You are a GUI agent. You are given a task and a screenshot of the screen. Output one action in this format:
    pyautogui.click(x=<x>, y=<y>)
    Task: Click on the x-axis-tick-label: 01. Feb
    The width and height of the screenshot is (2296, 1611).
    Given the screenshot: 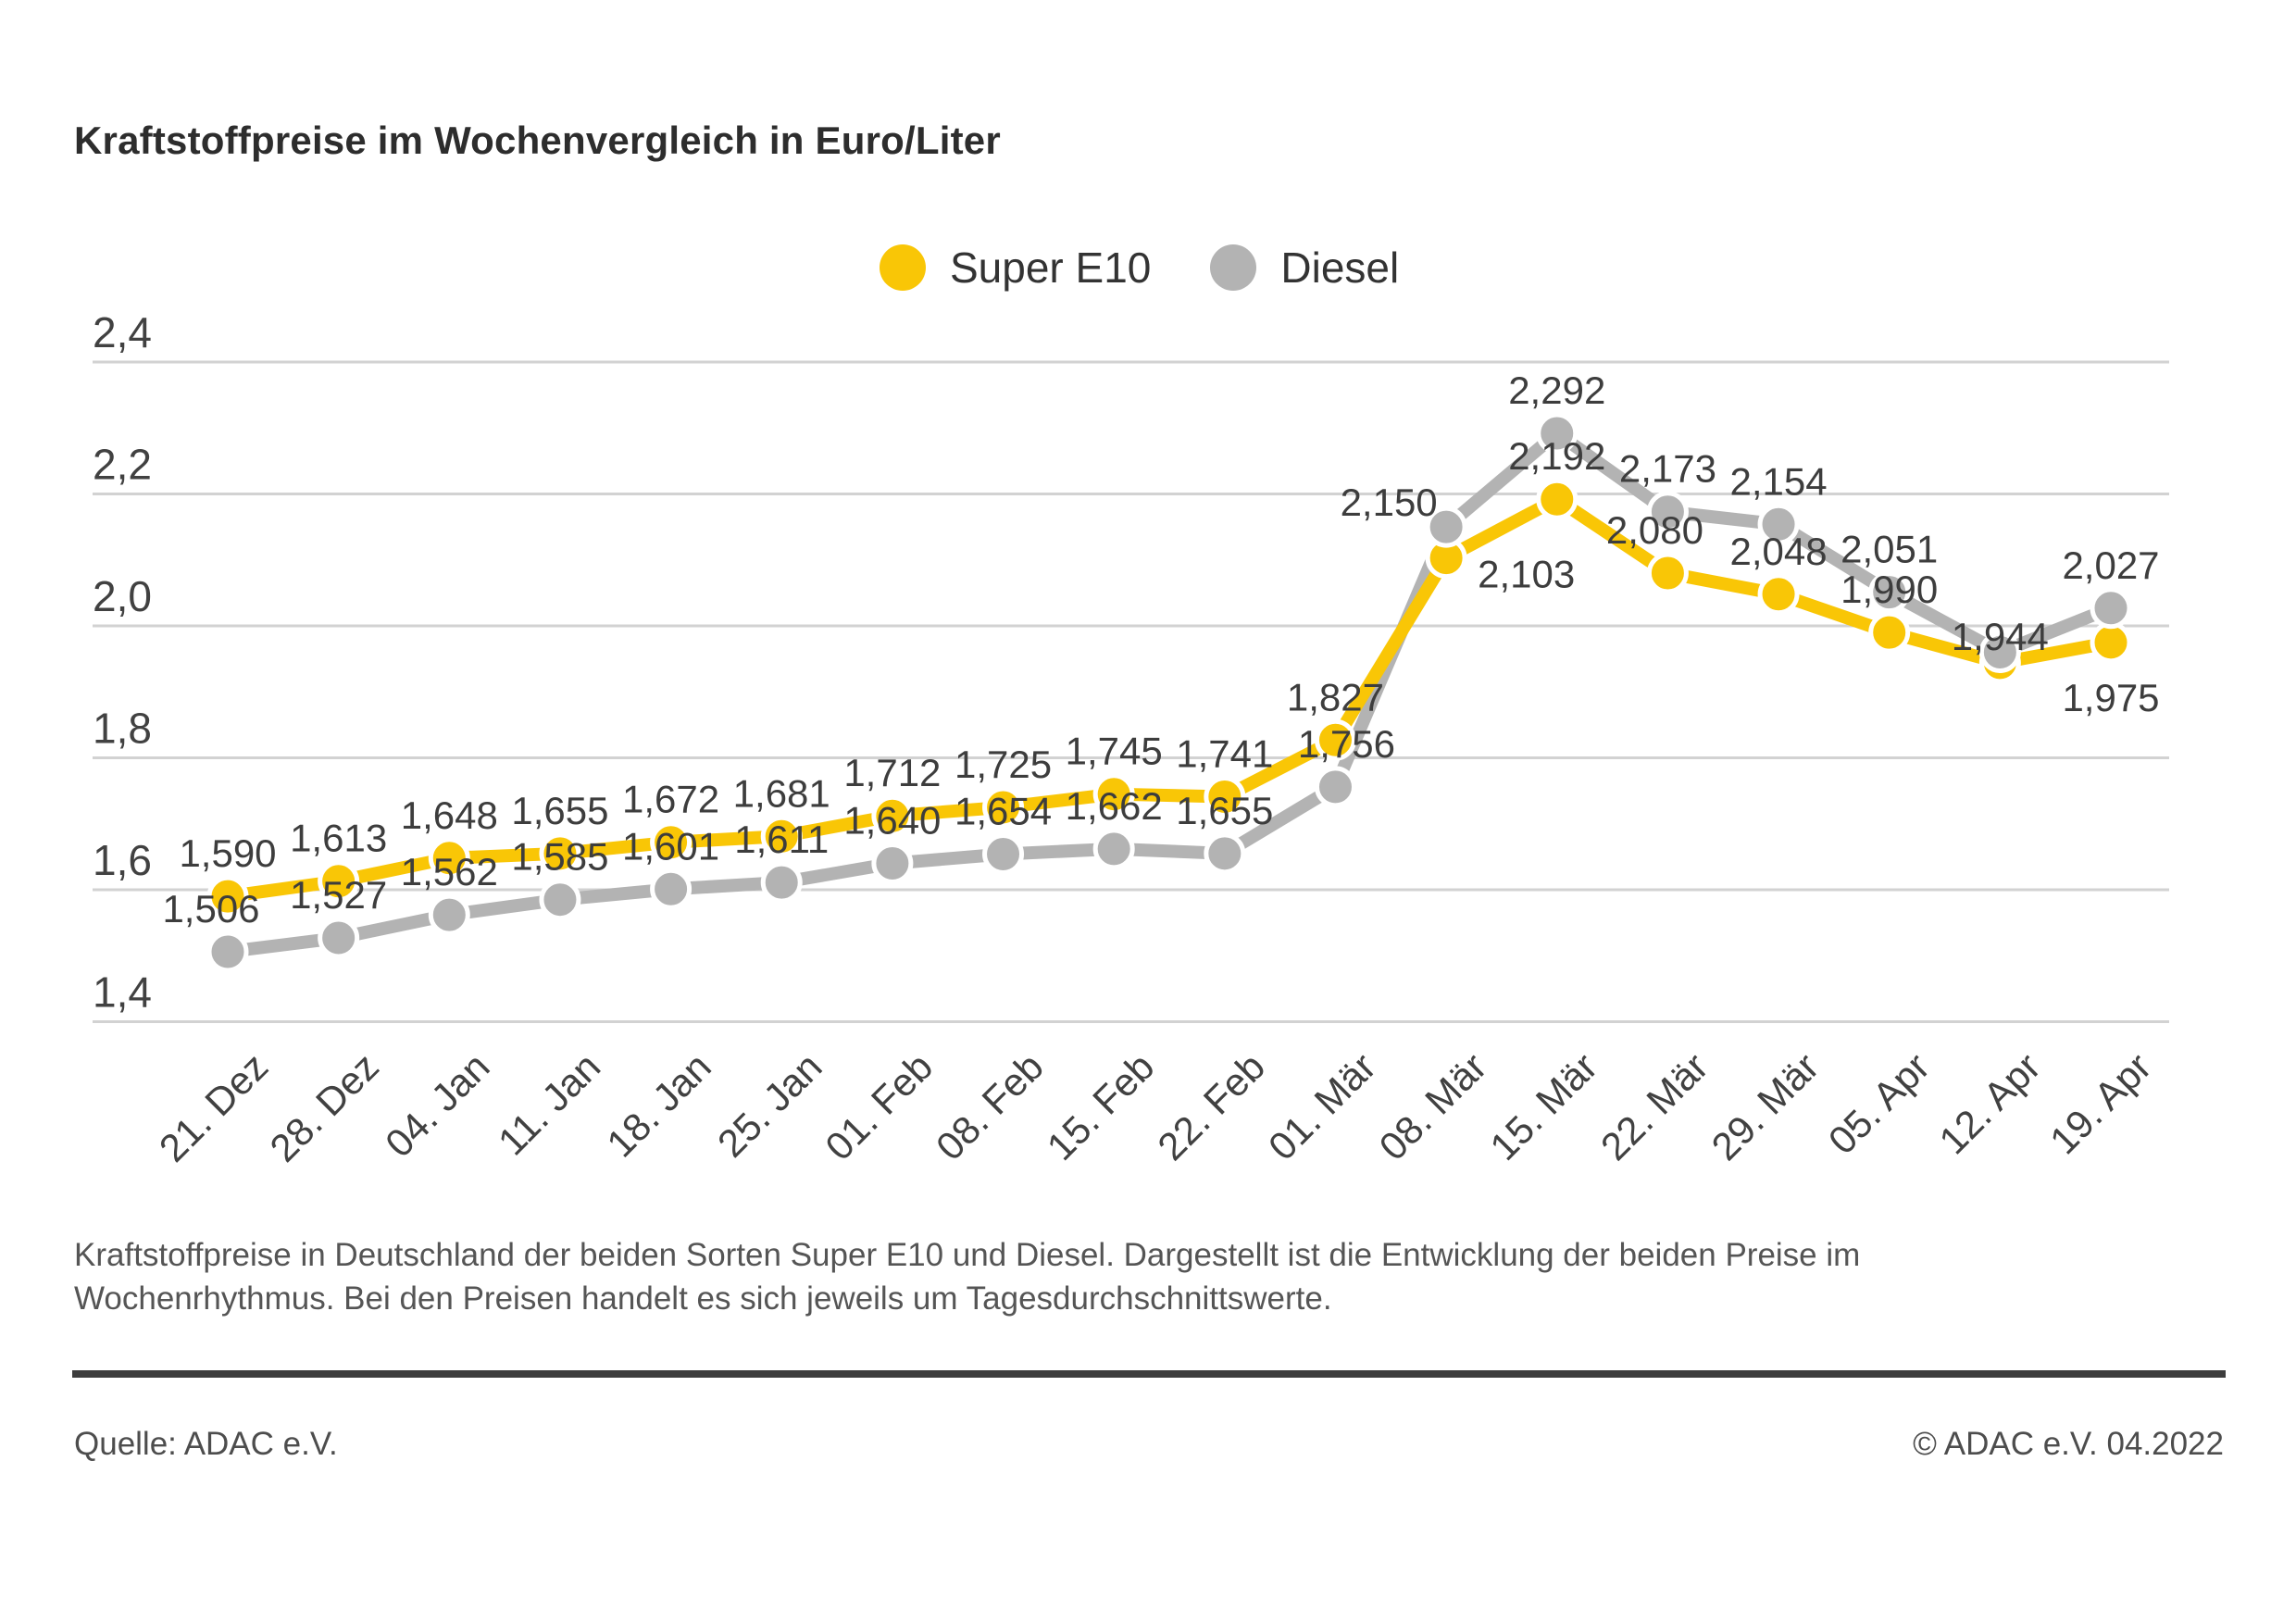 What is the action you would take?
    pyautogui.click(x=879, y=1106)
    